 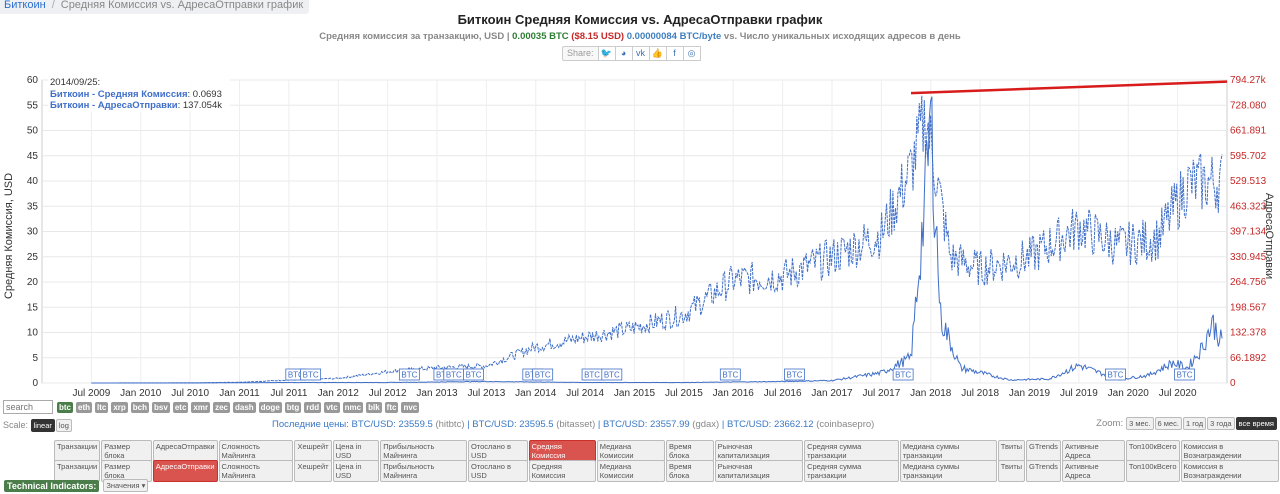 I want to click on coin-chip-etc: etc, so click(x=180, y=407).